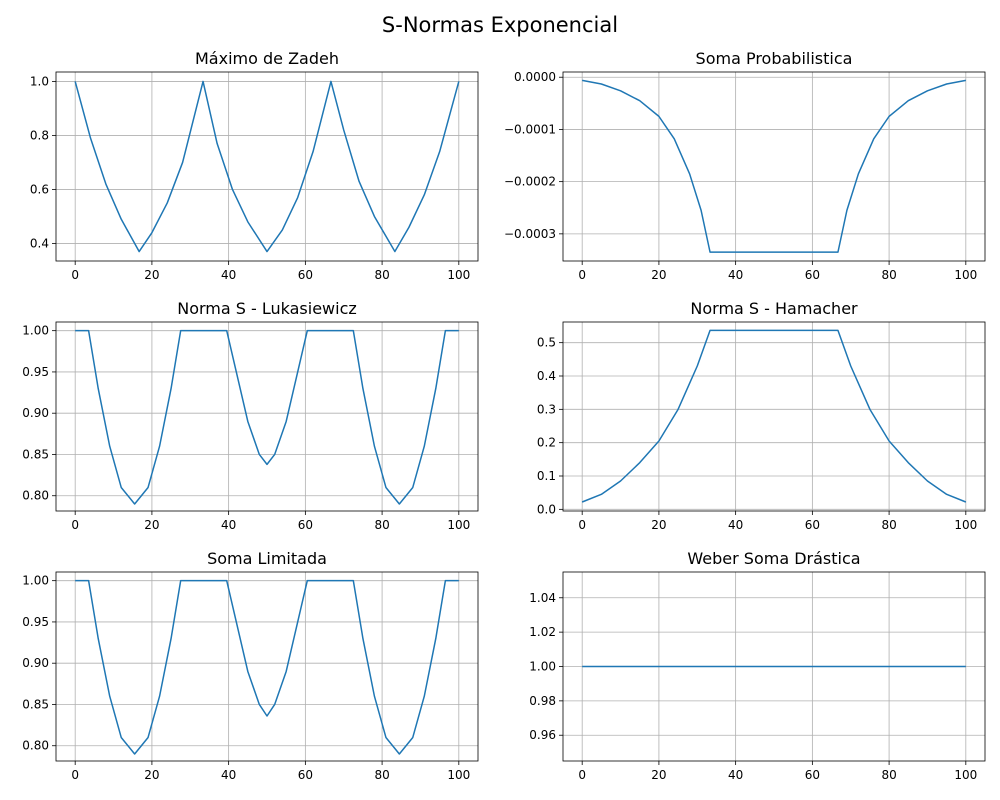 This screenshot has height=800, width=1000. I want to click on figure-title: S-Normas Exponencial, so click(500, 25).